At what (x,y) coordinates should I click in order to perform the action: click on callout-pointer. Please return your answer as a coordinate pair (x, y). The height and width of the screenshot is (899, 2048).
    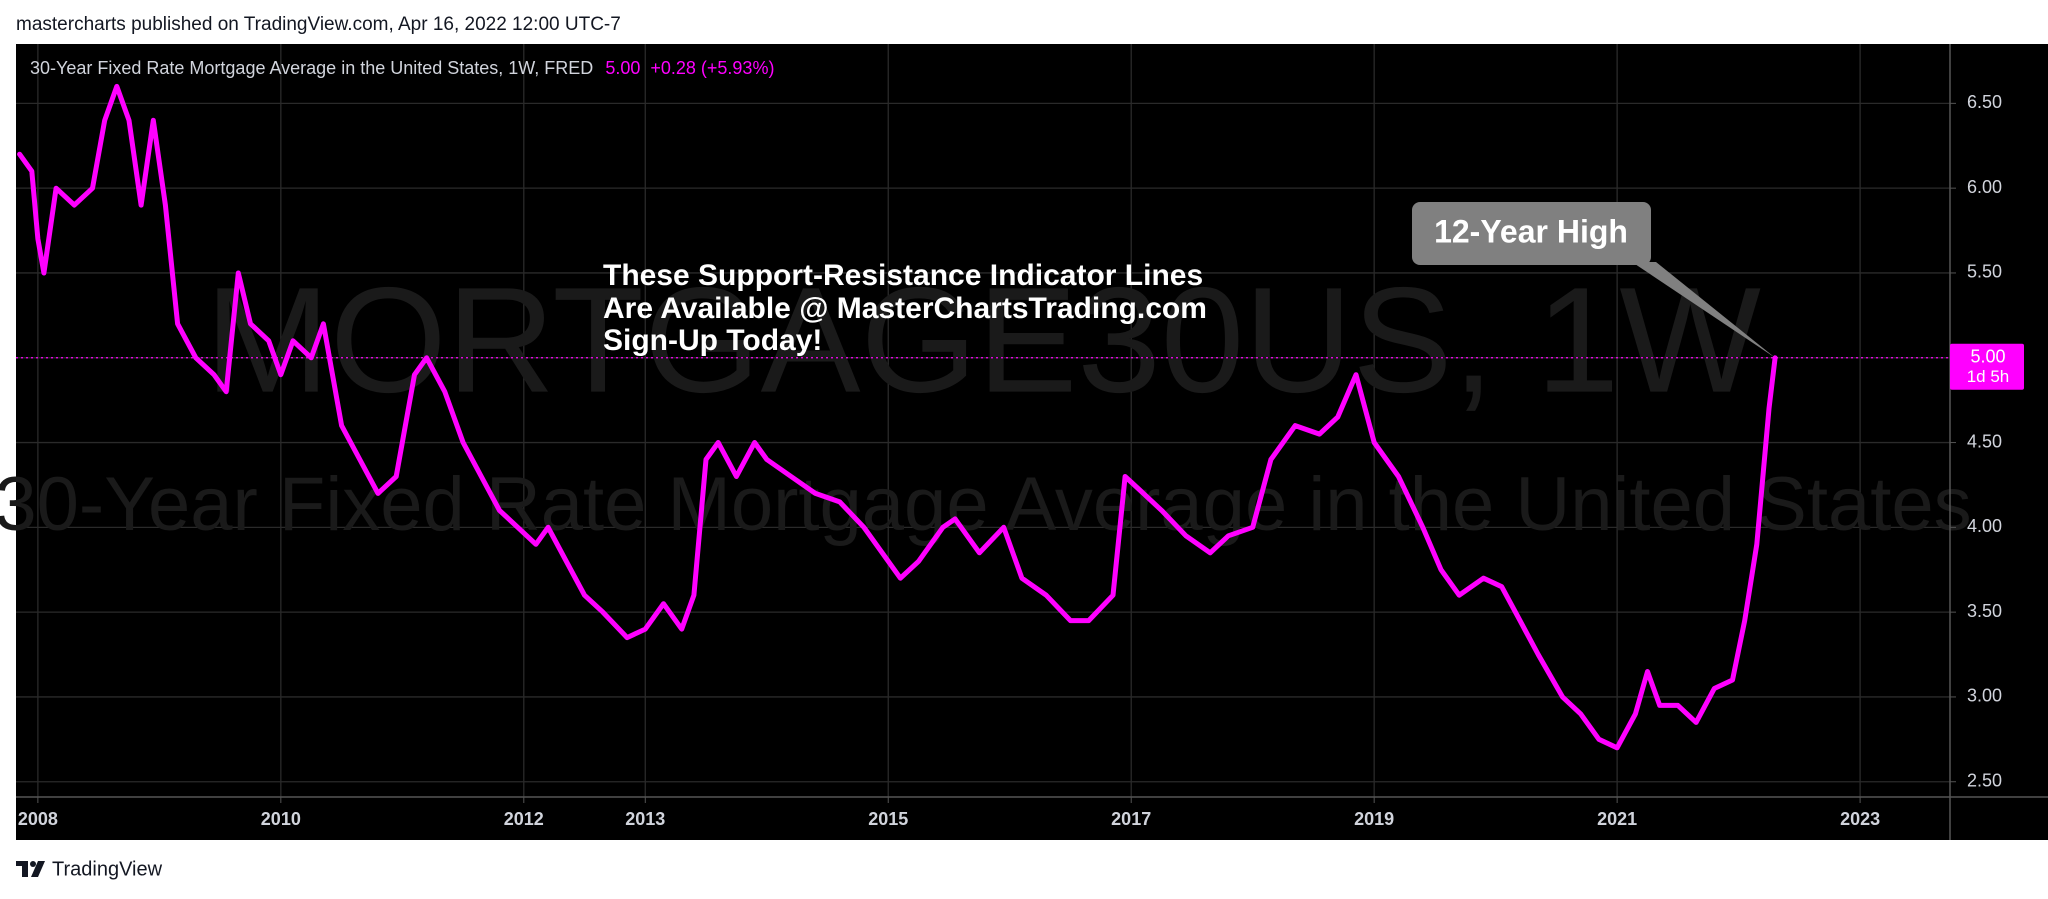
    Looking at the image, I should click on (1704, 310).